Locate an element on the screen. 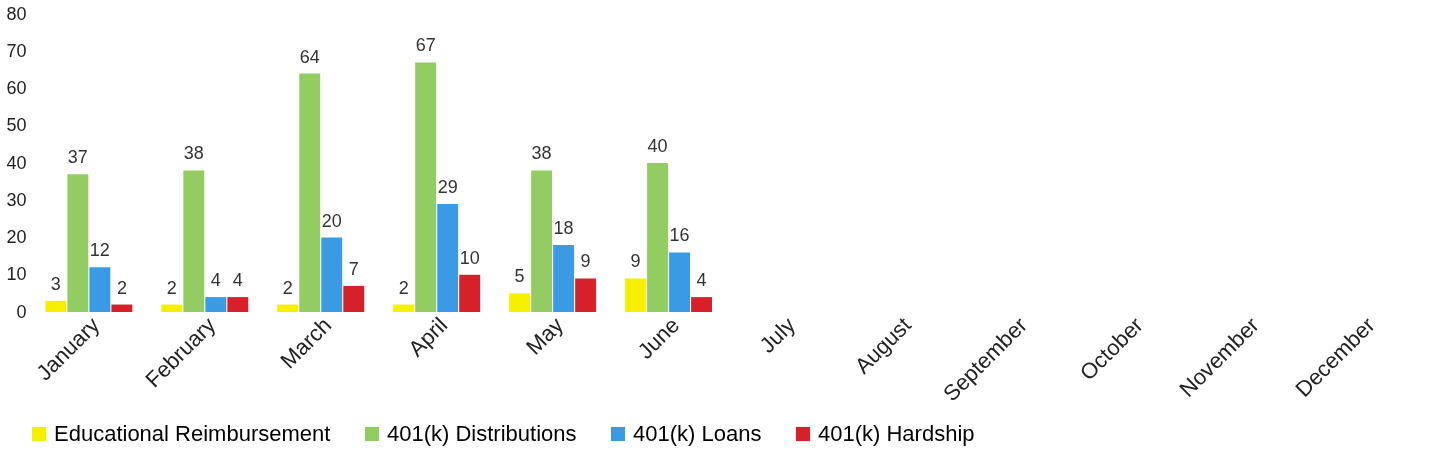  x-tick-label: May is located at coordinates (545, 336).